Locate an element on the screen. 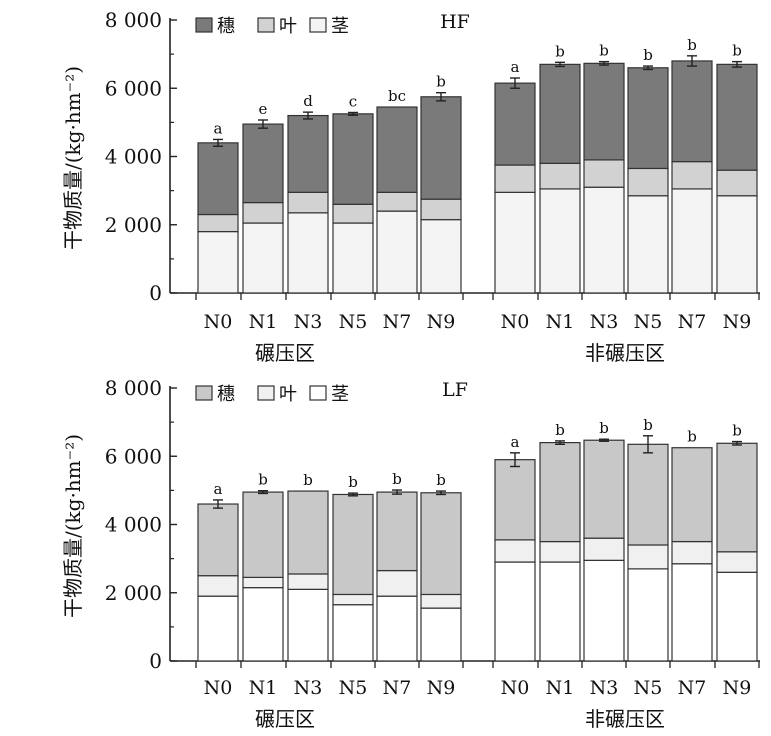 The height and width of the screenshot is (736, 771). group-label: 碾压区 is located at coordinates (285, 719).